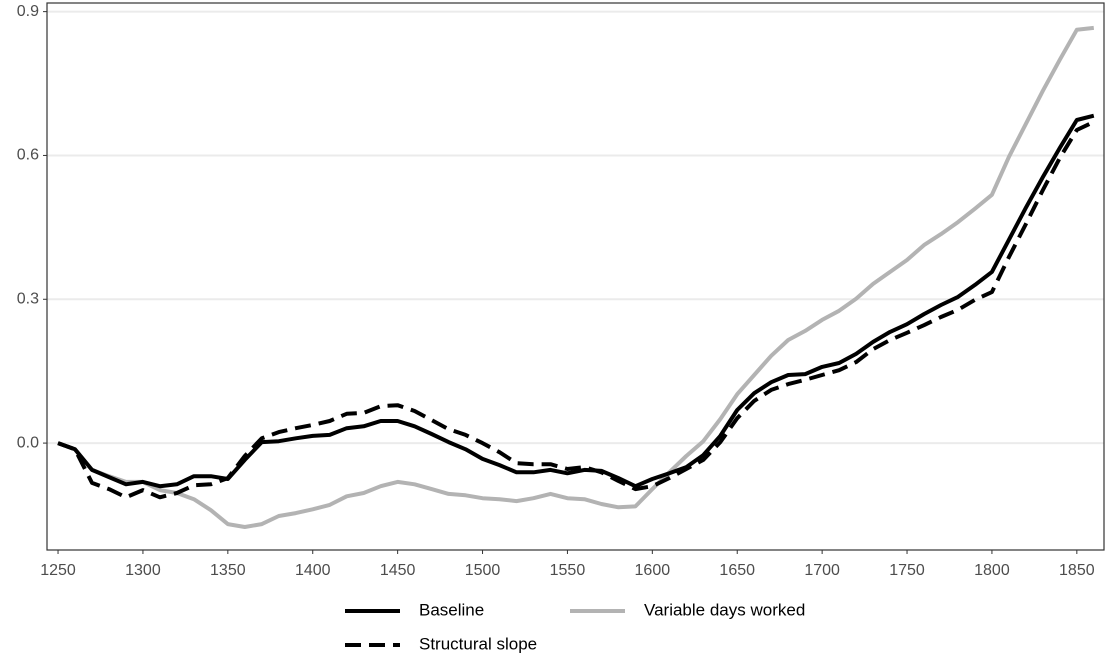 This screenshot has height=662, width=1105. I want to click on x-tick-label: 1450, so click(398, 570).